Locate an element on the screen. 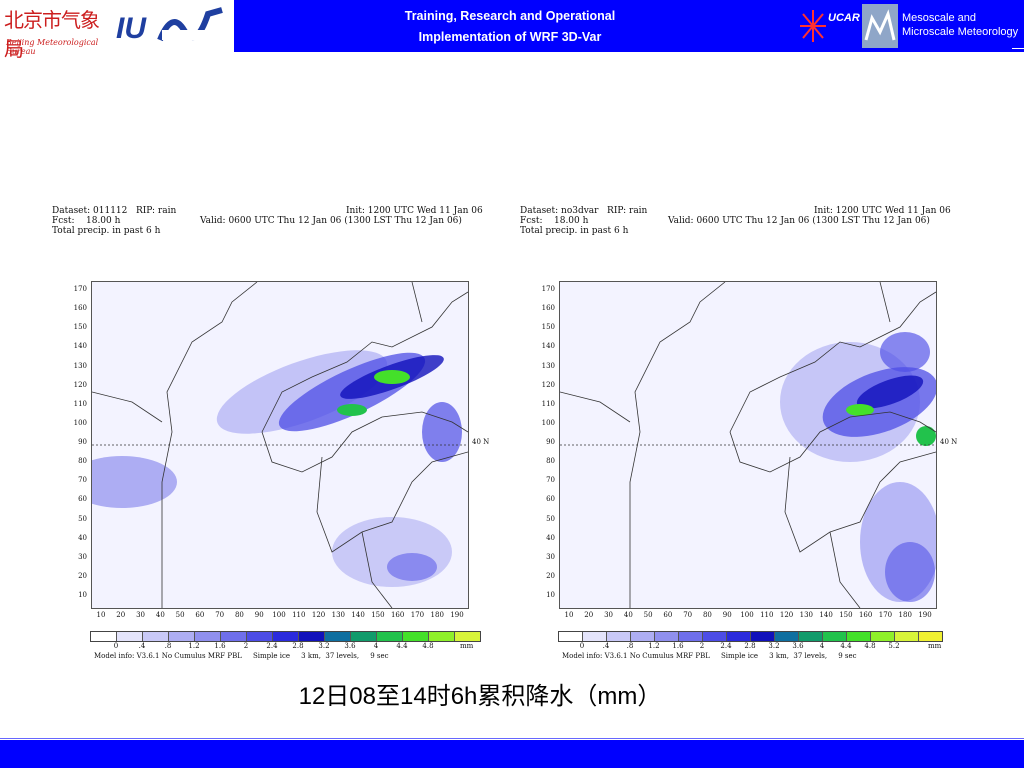 Image resolution: width=1024 pixels, height=768 pixels. x-tick-label: 100 is located at coordinates (279, 615).